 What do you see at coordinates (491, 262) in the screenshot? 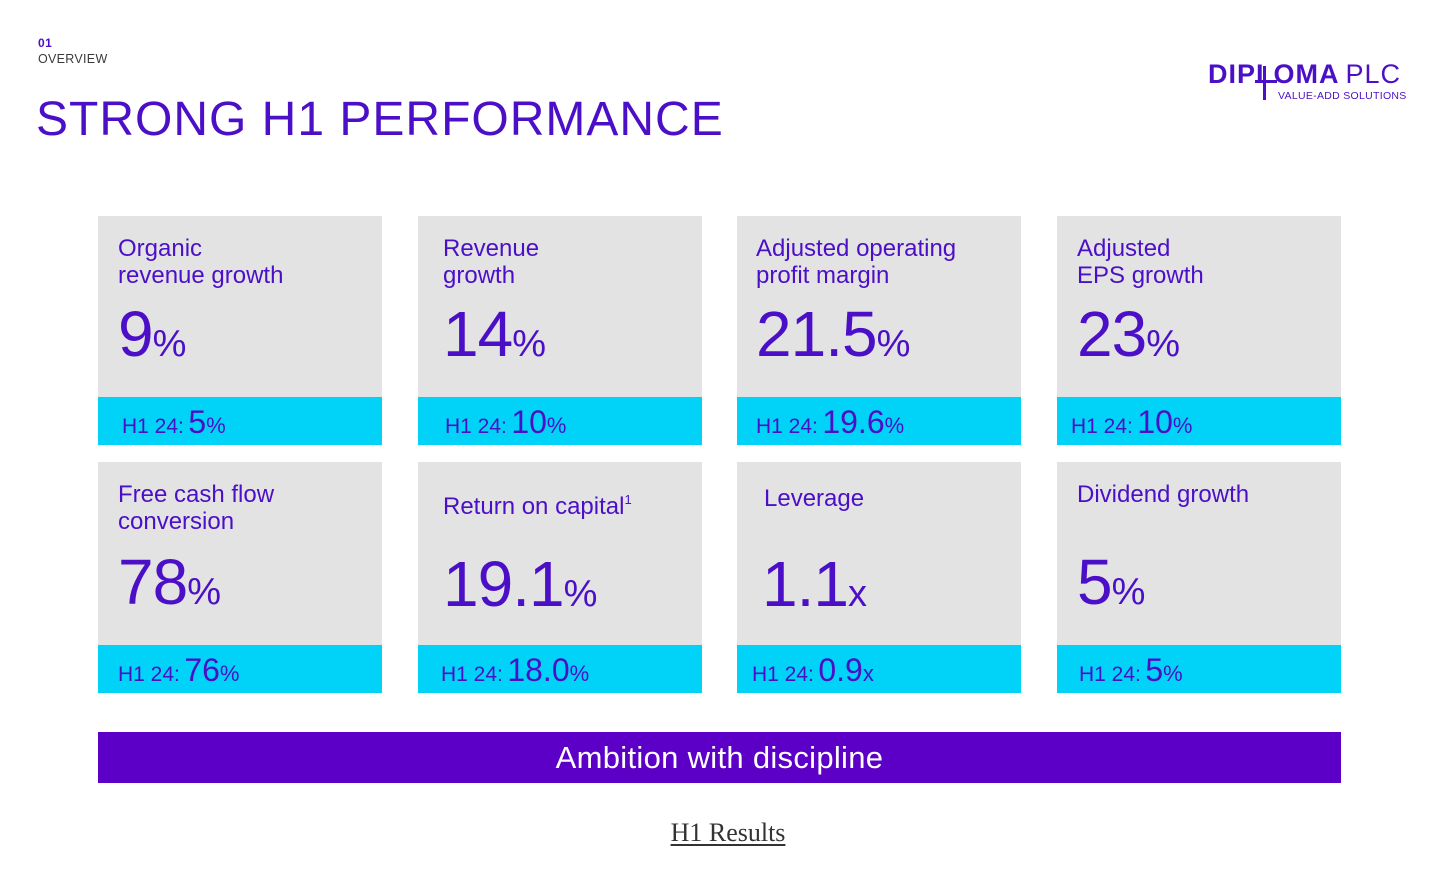
I see `metric-label: Revenue growth` at bounding box center [491, 262].